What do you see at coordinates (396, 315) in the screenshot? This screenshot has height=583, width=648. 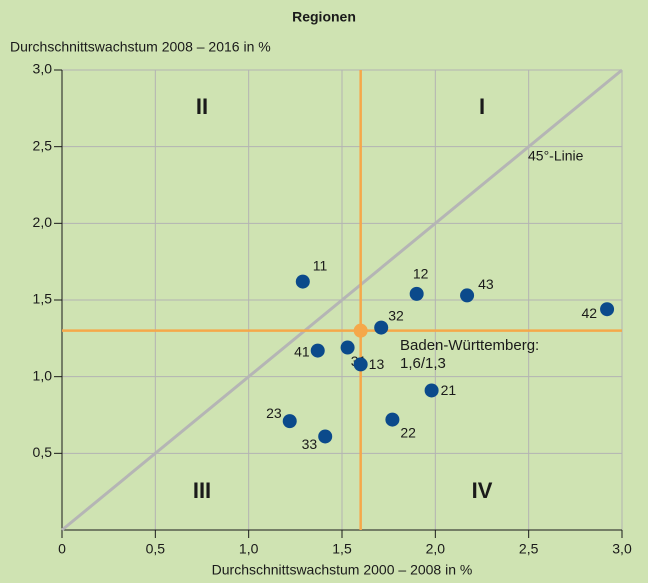 I see `point-label: 32` at bounding box center [396, 315].